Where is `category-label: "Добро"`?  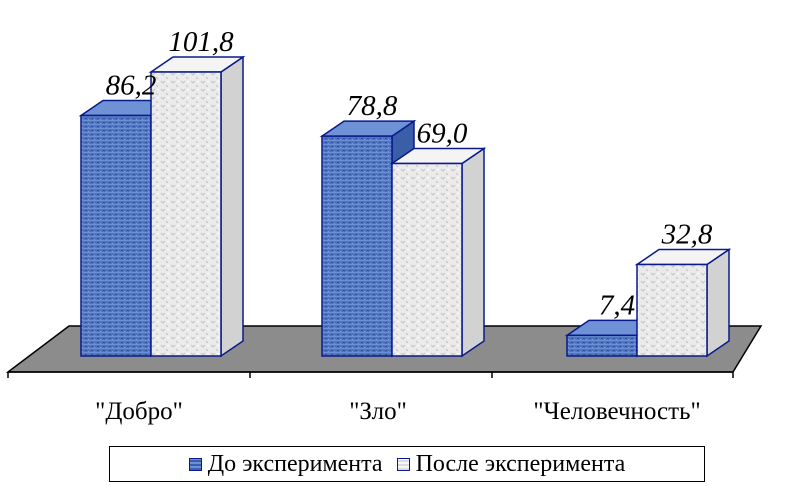
category-label: "Добро" is located at coordinates (139, 411).